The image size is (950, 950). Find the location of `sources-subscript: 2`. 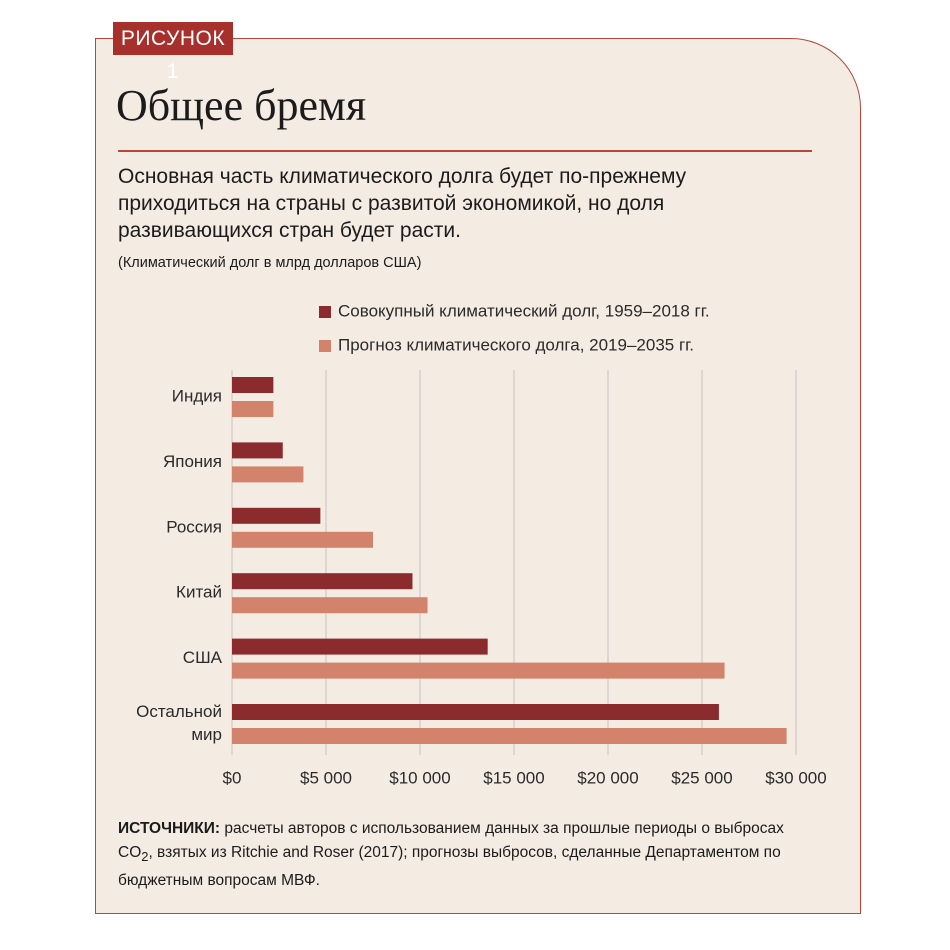

sources-subscript: 2 is located at coordinates (145, 857).